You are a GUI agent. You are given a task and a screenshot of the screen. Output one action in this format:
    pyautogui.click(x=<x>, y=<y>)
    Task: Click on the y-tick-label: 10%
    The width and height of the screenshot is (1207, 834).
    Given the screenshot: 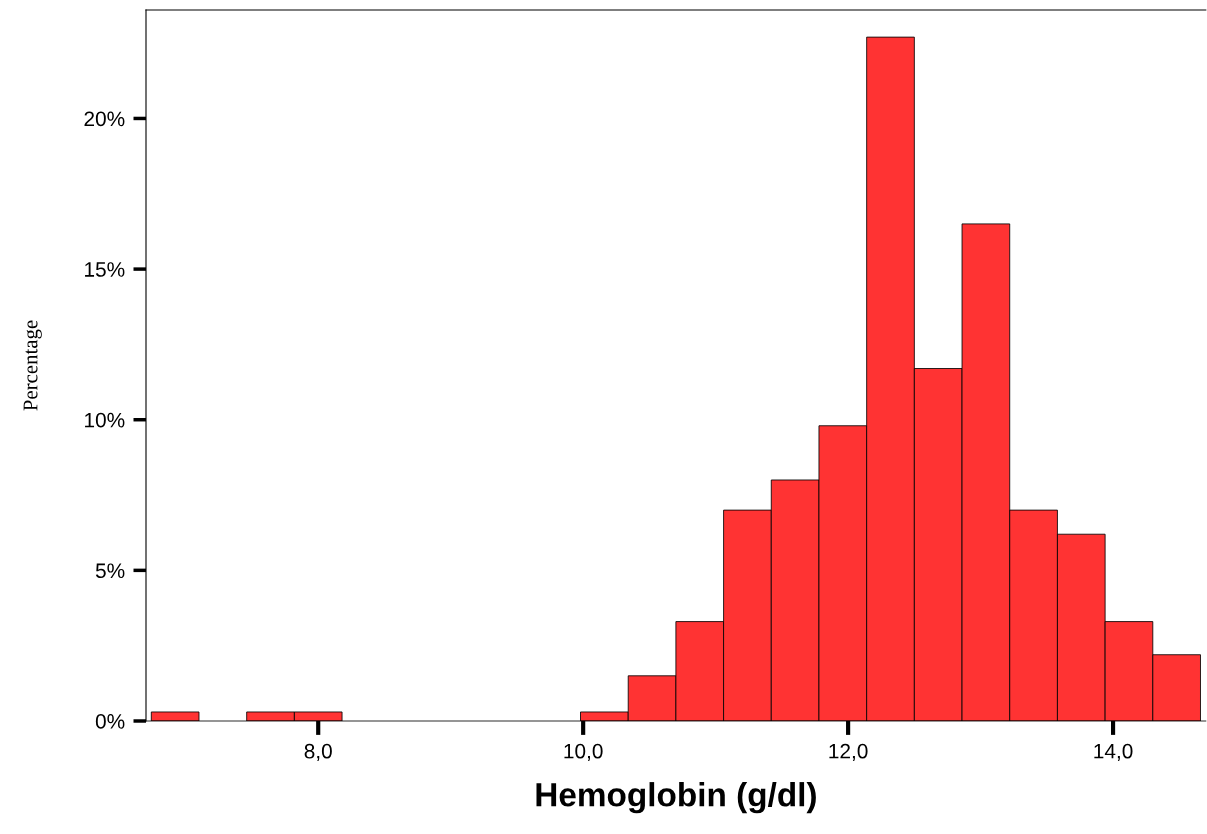 What is the action you would take?
    pyautogui.click(x=105, y=420)
    